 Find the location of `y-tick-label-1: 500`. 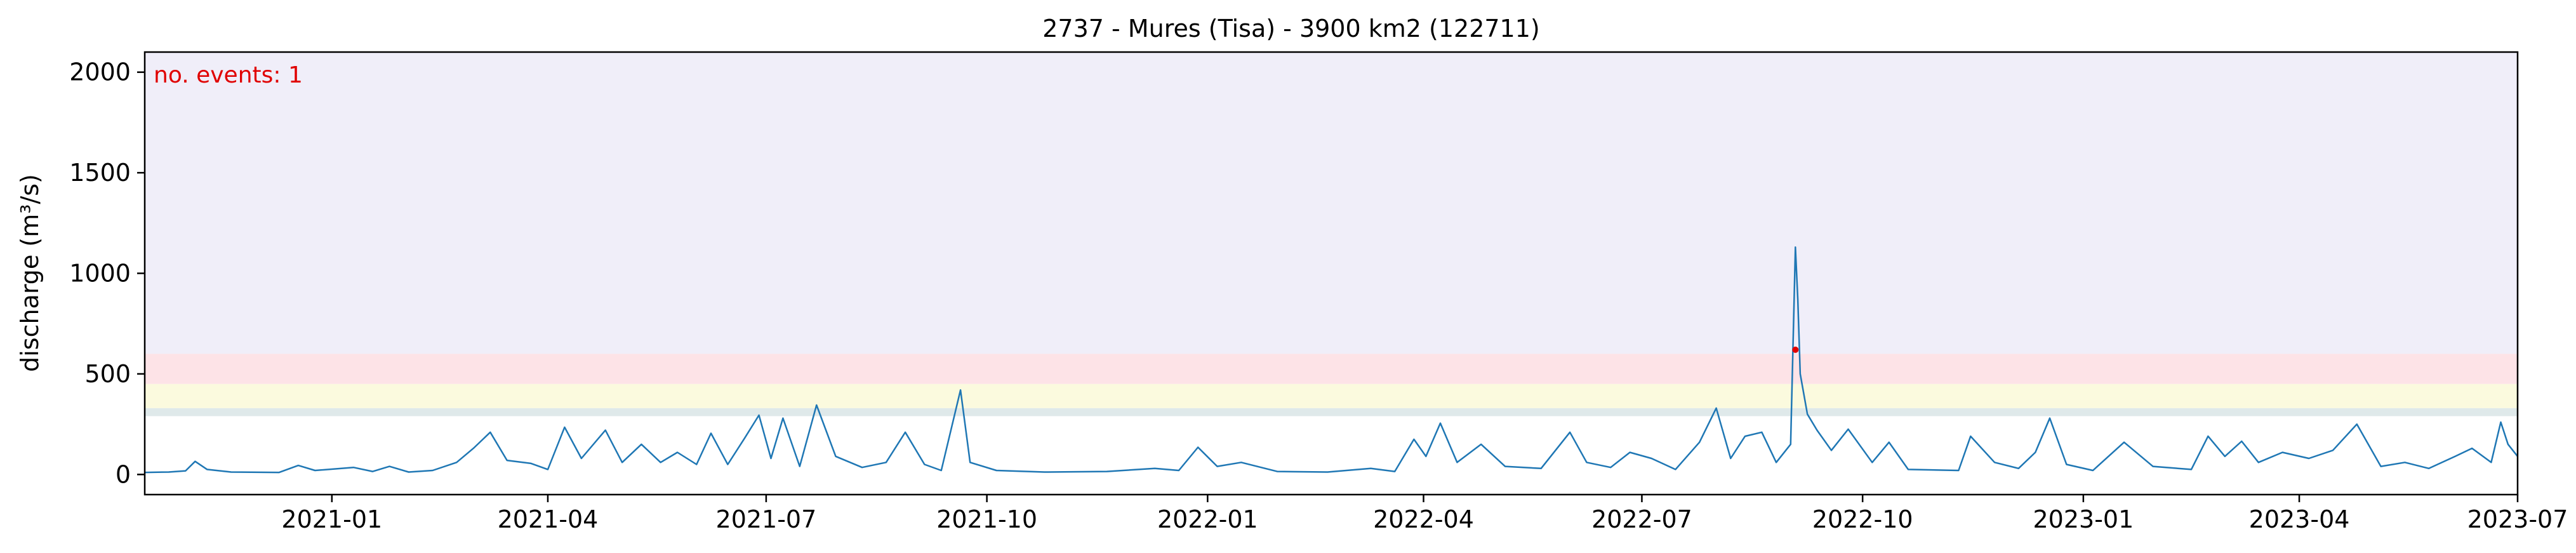

y-tick-label-1: 500 is located at coordinates (107, 374).